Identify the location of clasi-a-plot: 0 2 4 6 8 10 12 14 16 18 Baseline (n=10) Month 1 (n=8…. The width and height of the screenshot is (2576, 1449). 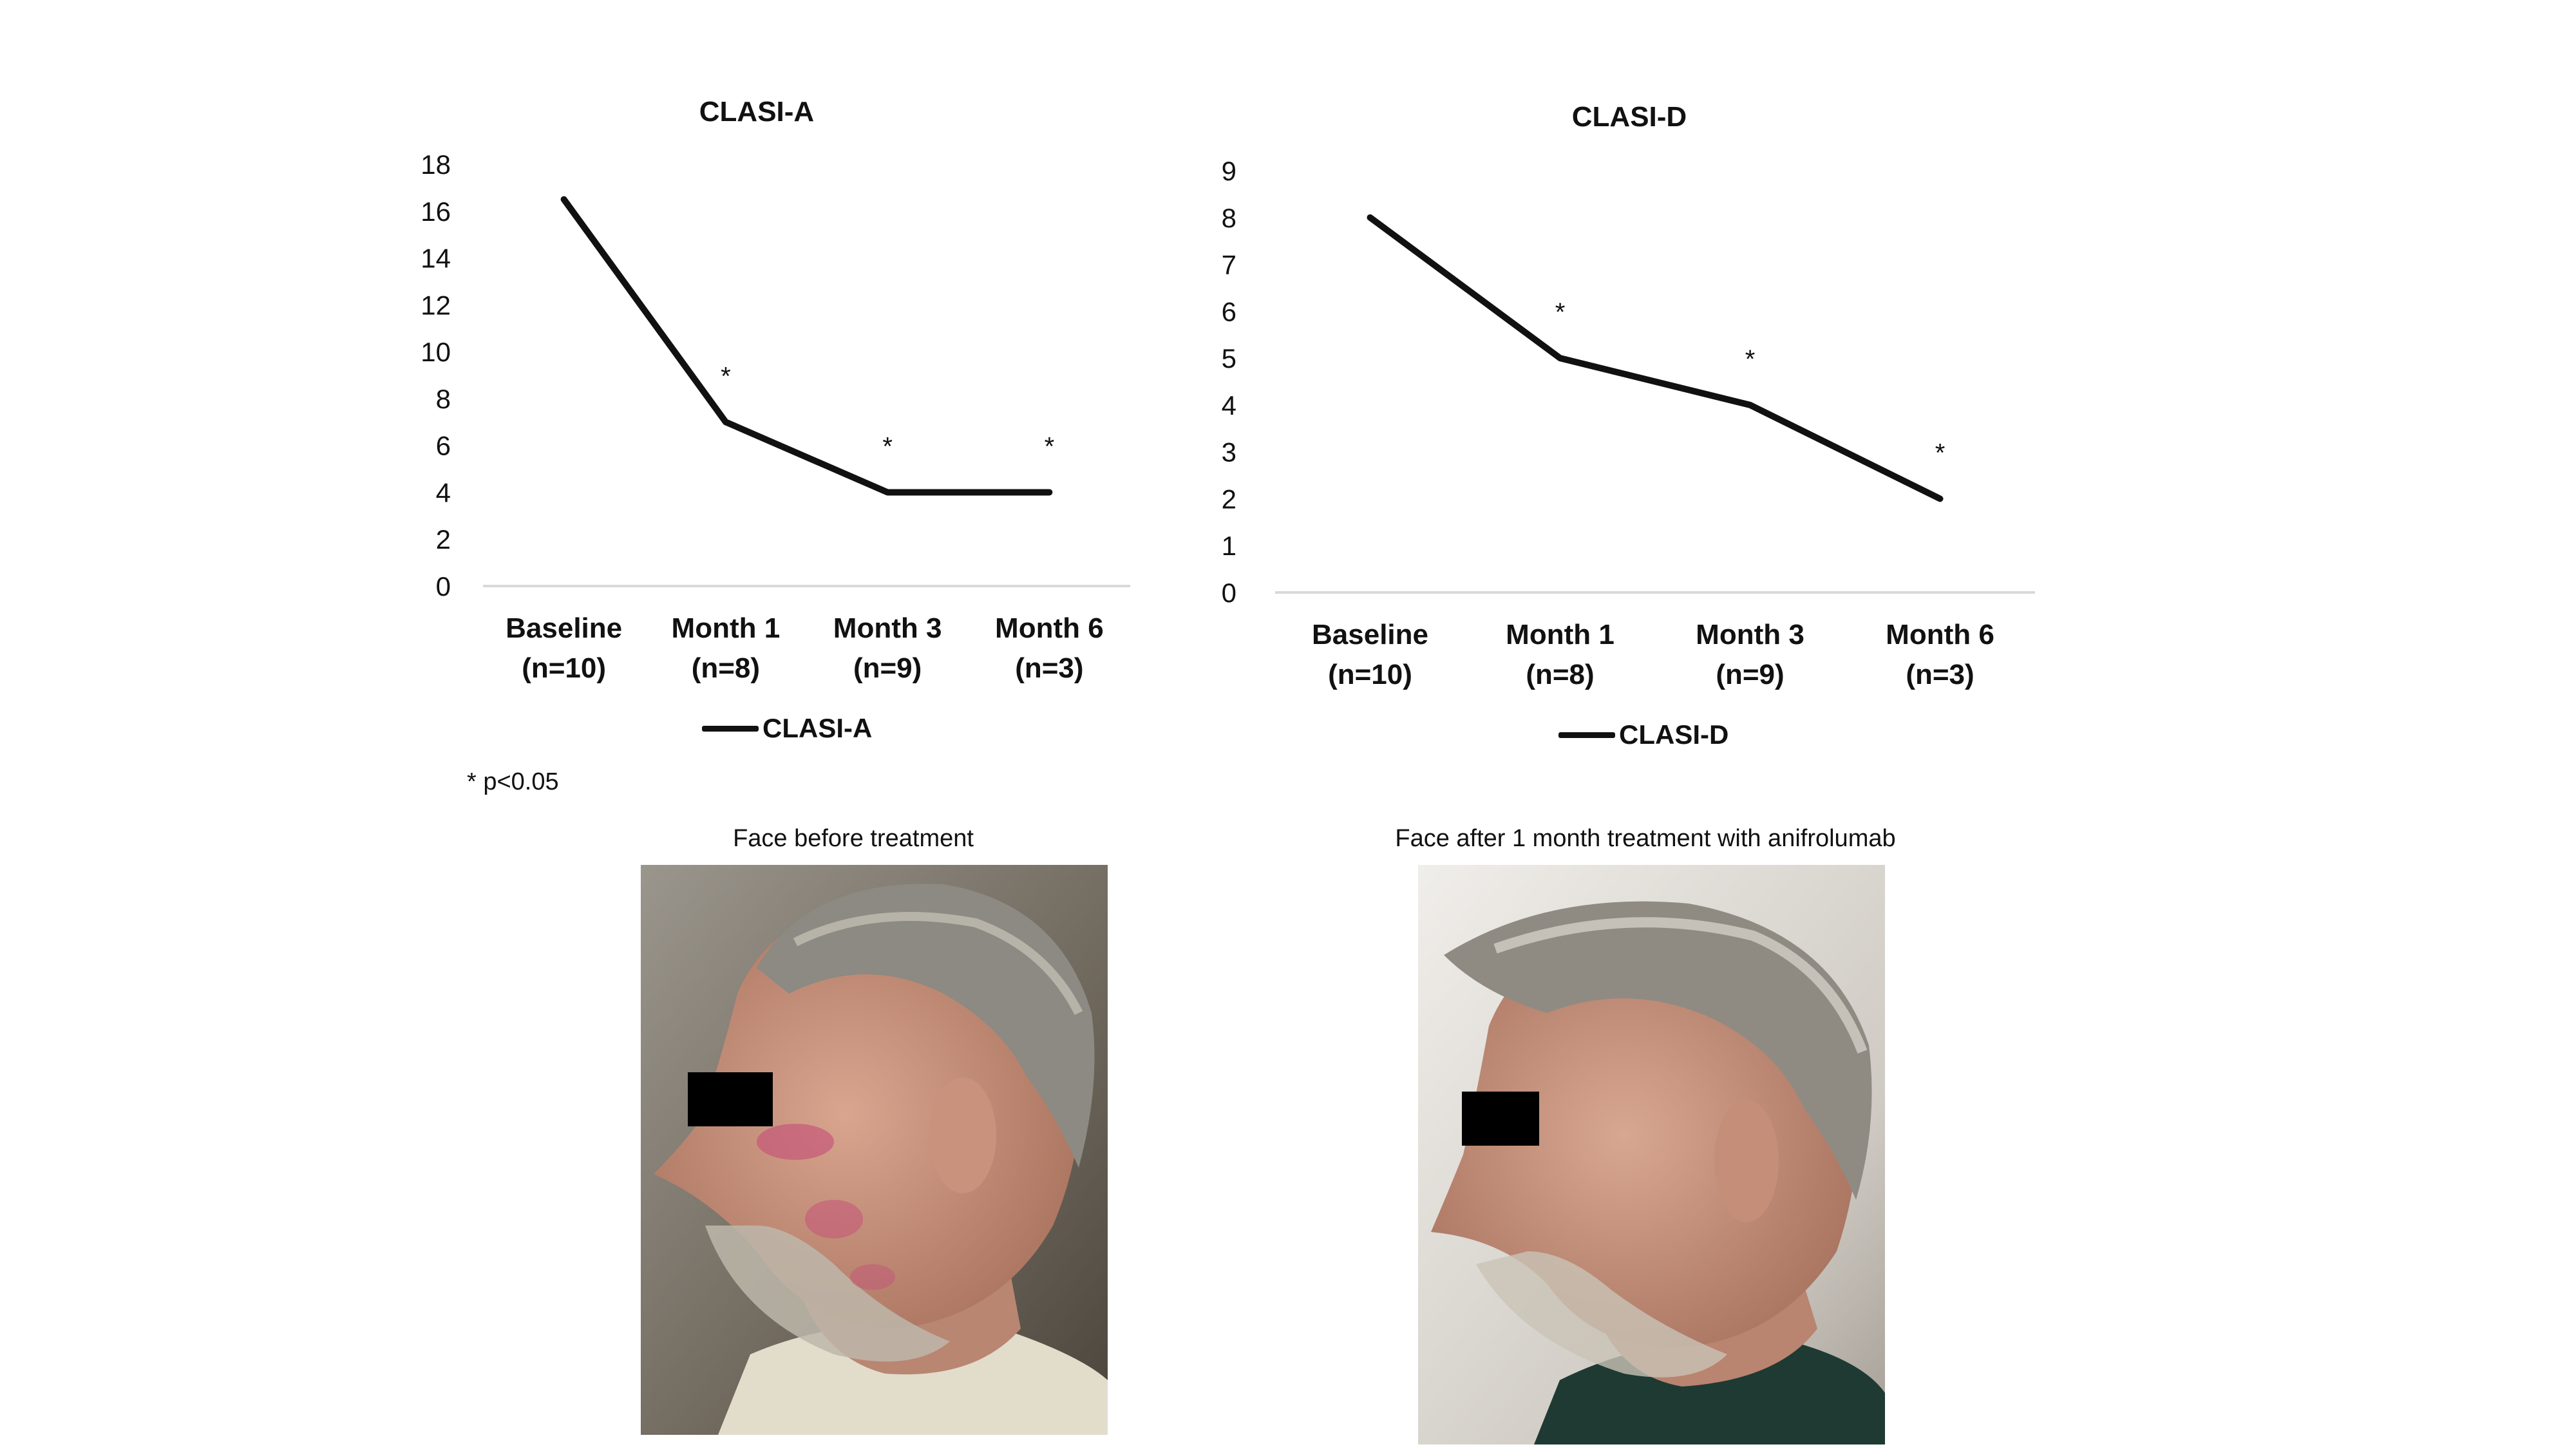
(776, 416).